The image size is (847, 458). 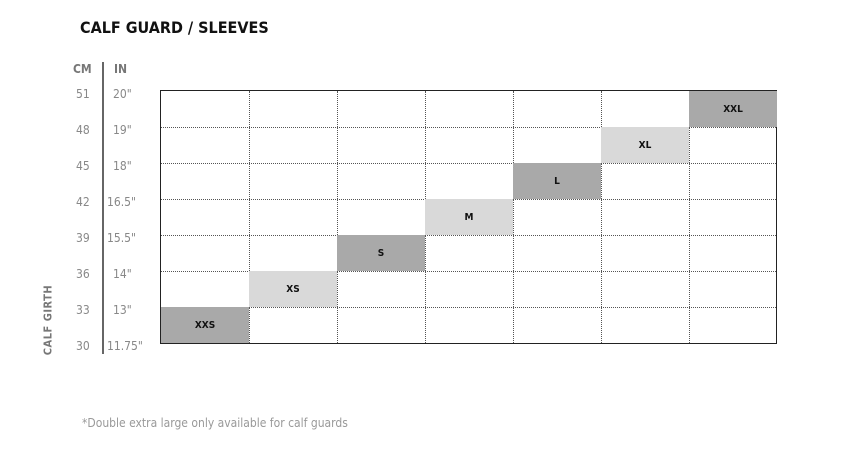 What do you see at coordinates (122, 94) in the screenshot?
I see `tick-in: 20"` at bounding box center [122, 94].